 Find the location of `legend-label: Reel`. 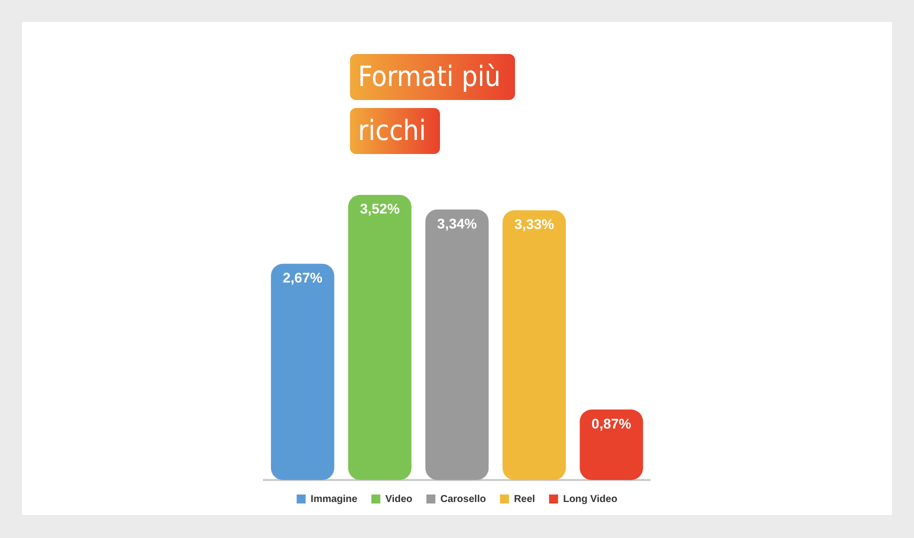

legend-label: Reel is located at coordinates (525, 499).